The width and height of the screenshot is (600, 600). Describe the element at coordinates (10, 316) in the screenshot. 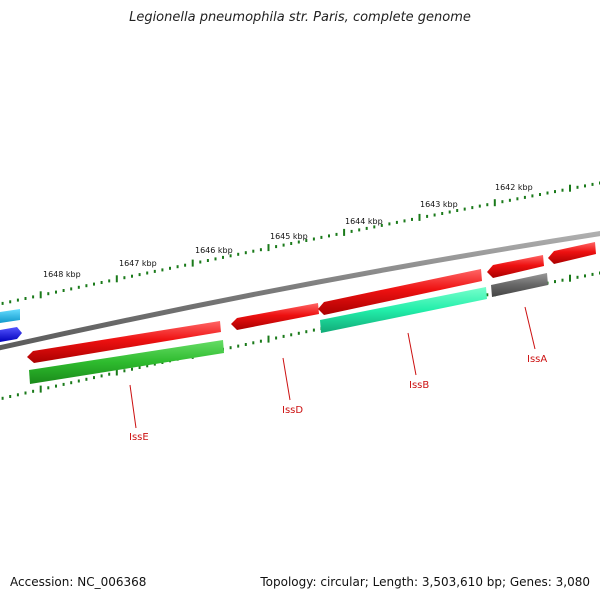

I see `cyan-feature` at that location.